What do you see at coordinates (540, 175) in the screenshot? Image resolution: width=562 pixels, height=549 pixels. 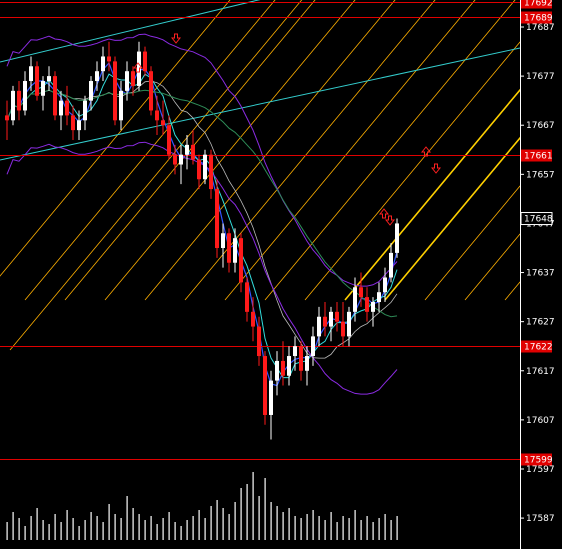 I see `axis-tick-label: 17657` at bounding box center [540, 175].